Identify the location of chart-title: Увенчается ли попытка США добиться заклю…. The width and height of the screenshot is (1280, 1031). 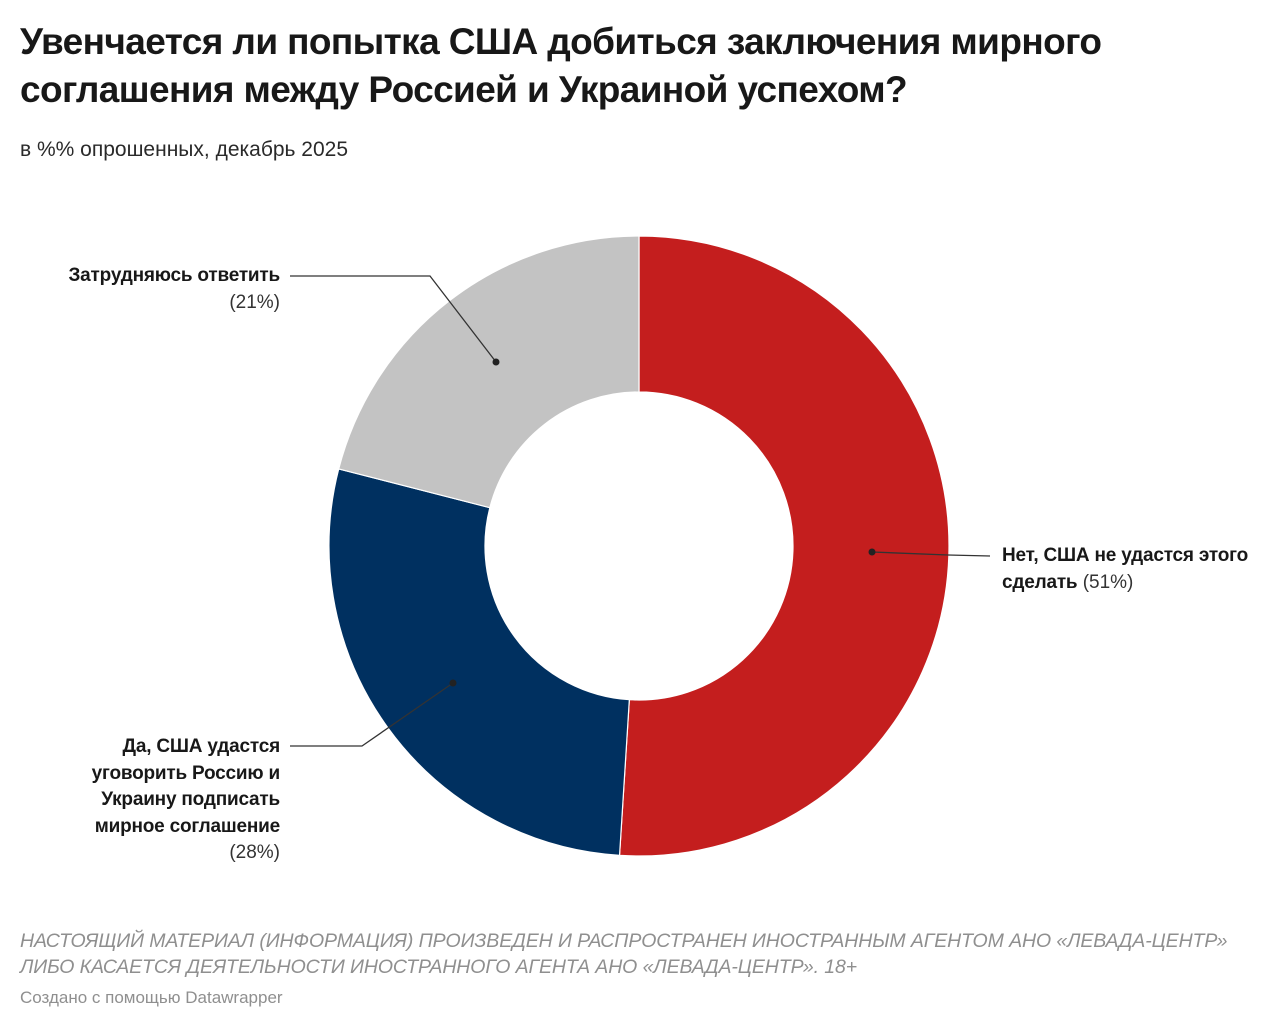
(561, 65).